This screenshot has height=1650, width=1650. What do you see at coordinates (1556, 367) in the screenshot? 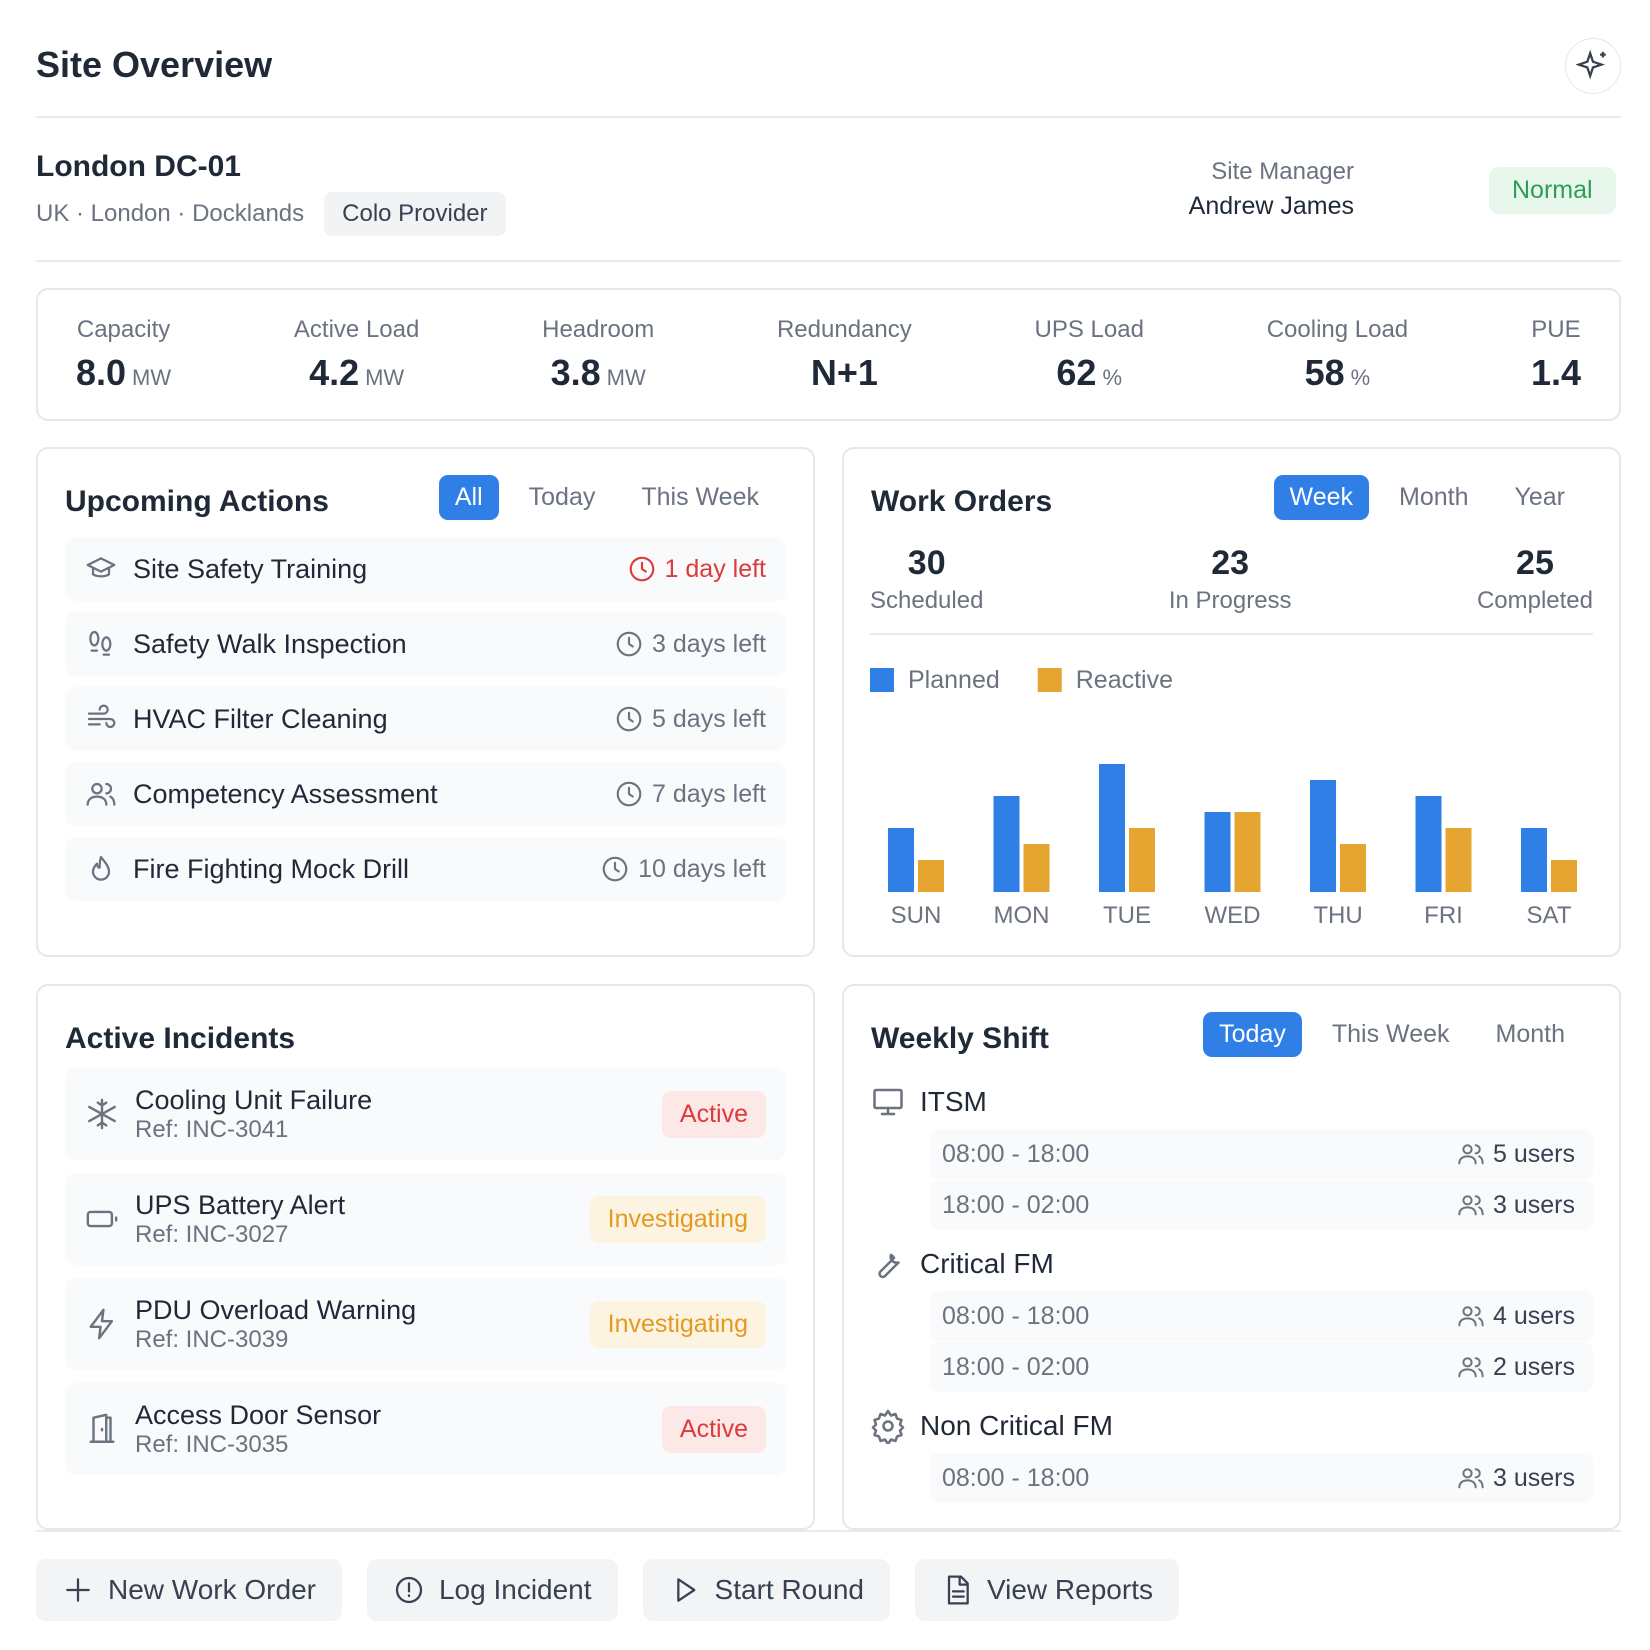
I see `metric: PUE 1.4` at bounding box center [1556, 367].